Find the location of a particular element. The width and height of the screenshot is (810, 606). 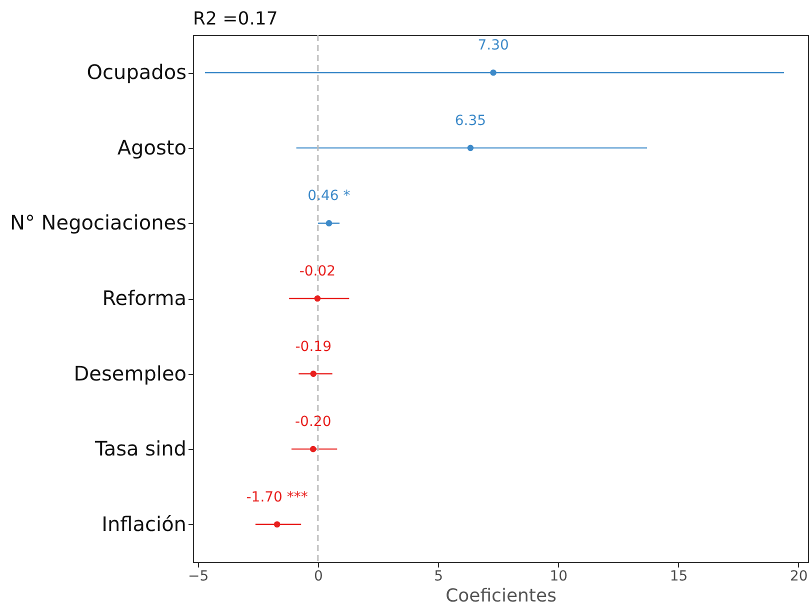

data-label: -1.70 *** is located at coordinates (277, 497).